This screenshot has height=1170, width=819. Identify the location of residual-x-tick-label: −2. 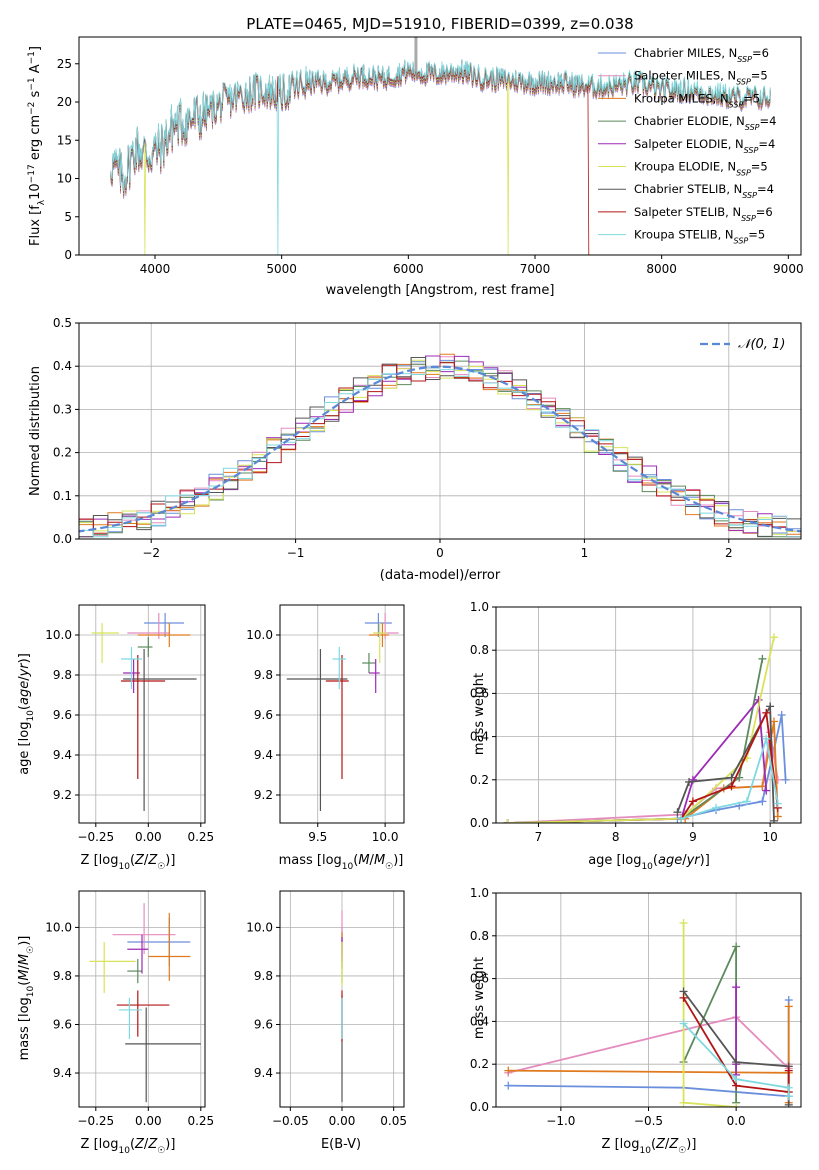
(151, 553).